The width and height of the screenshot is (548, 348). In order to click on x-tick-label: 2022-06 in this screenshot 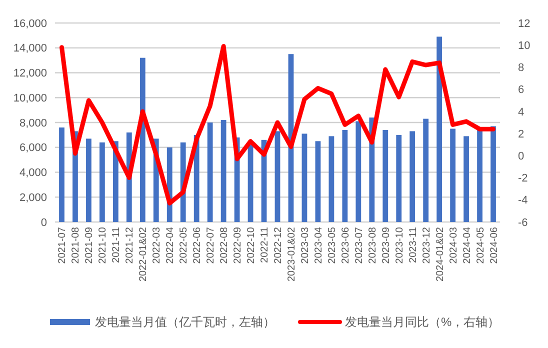, I will do `click(198, 245)`.